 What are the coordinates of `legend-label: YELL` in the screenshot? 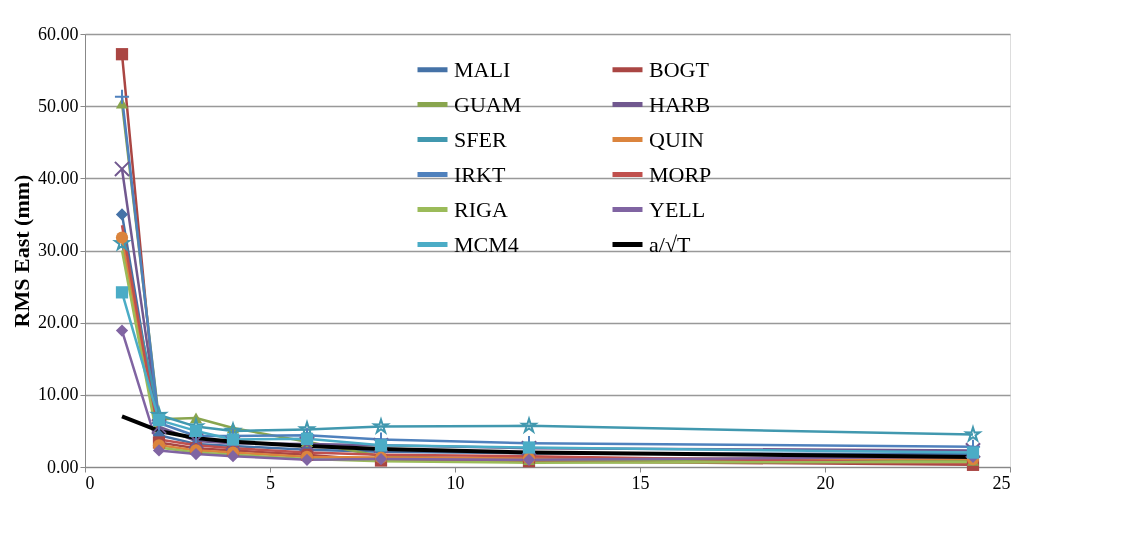 It's located at (677, 209).